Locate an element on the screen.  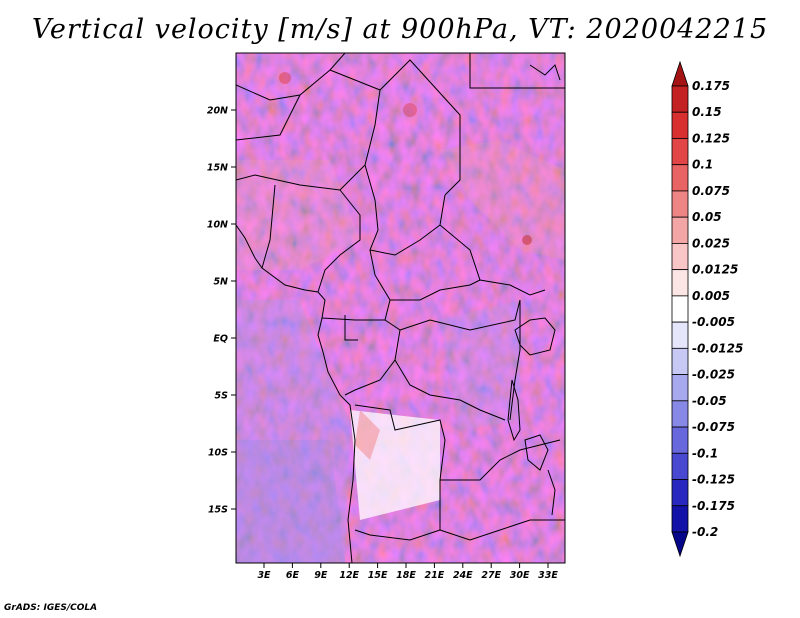
lat-label: 15N is located at coordinates (217, 168).